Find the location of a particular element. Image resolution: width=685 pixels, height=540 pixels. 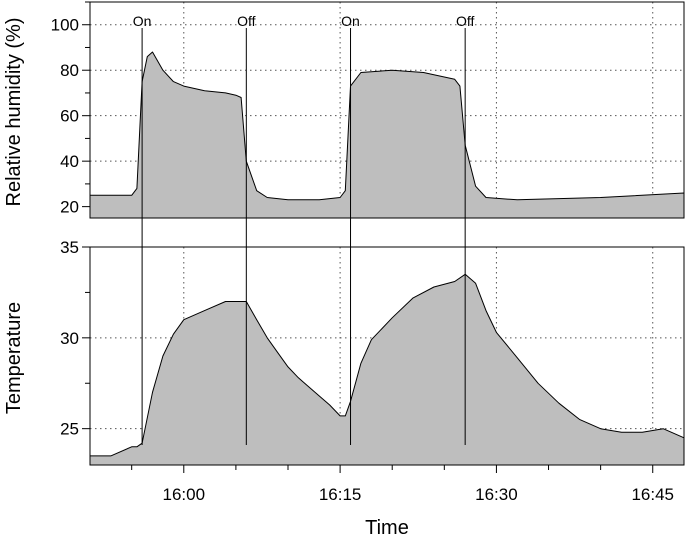

y-tick-label: 100 is located at coordinates (65, 25).